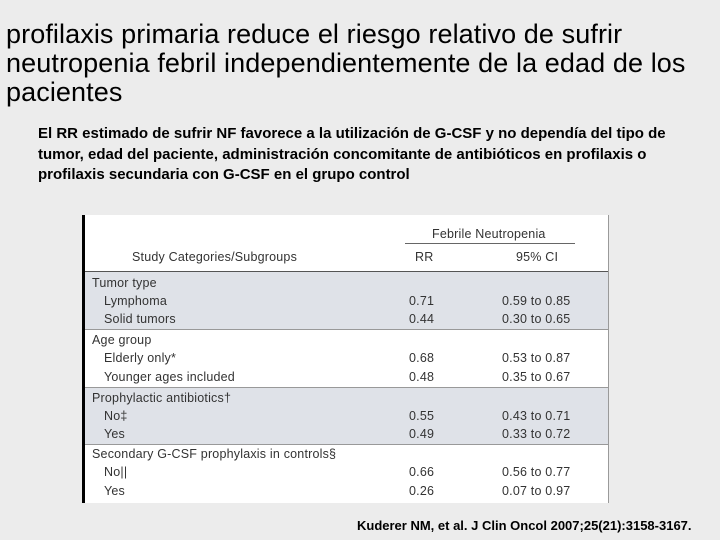 The height and width of the screenshot is (540, 720). I want to click on group-title: Age group, so click(122, 340).